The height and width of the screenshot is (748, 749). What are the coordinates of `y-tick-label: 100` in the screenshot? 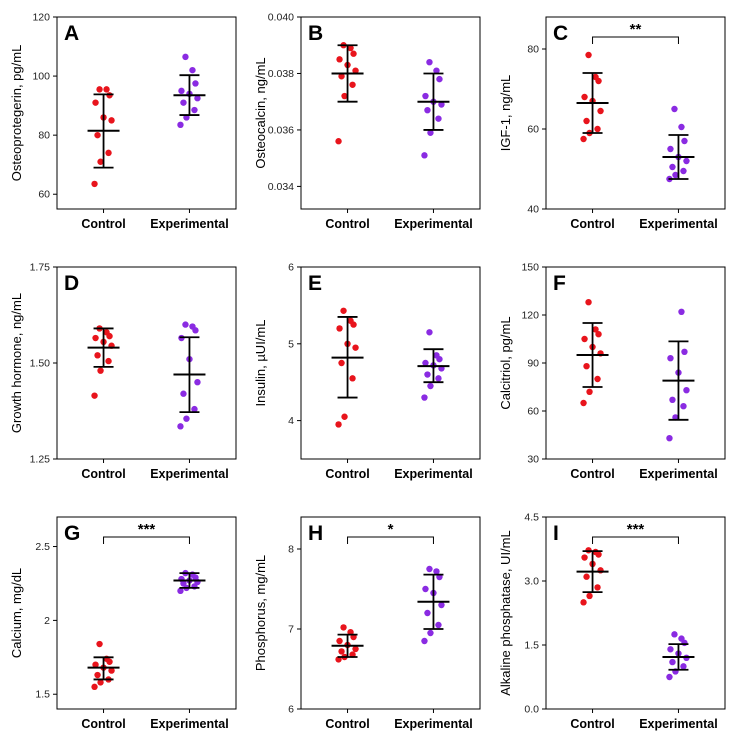 It's located at (41, 77).